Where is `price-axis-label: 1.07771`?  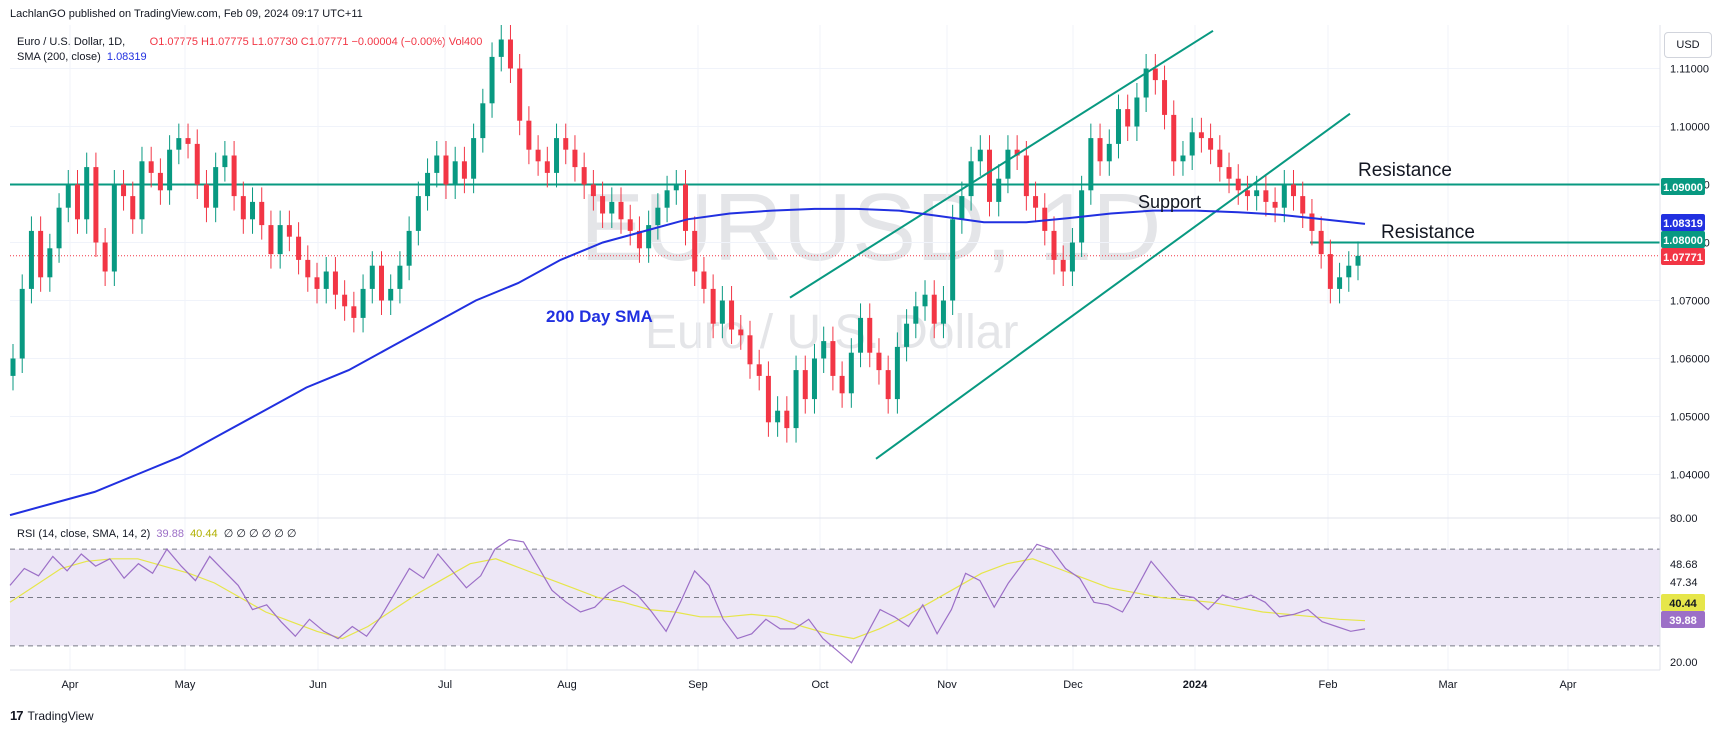
price-axis-label: 1.07771 is located at coordinates (1683, 258).